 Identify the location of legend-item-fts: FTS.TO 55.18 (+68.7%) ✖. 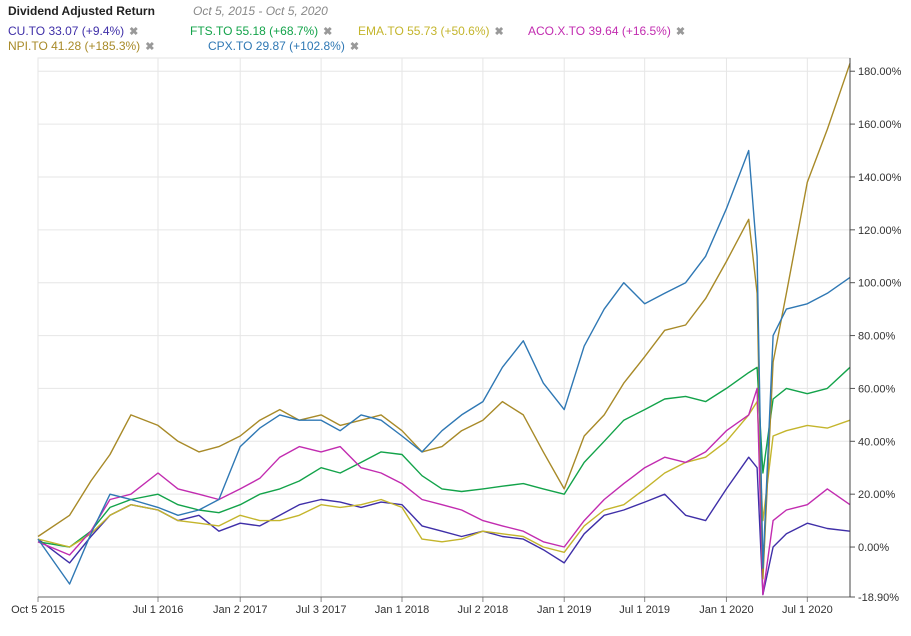
(261, 31).